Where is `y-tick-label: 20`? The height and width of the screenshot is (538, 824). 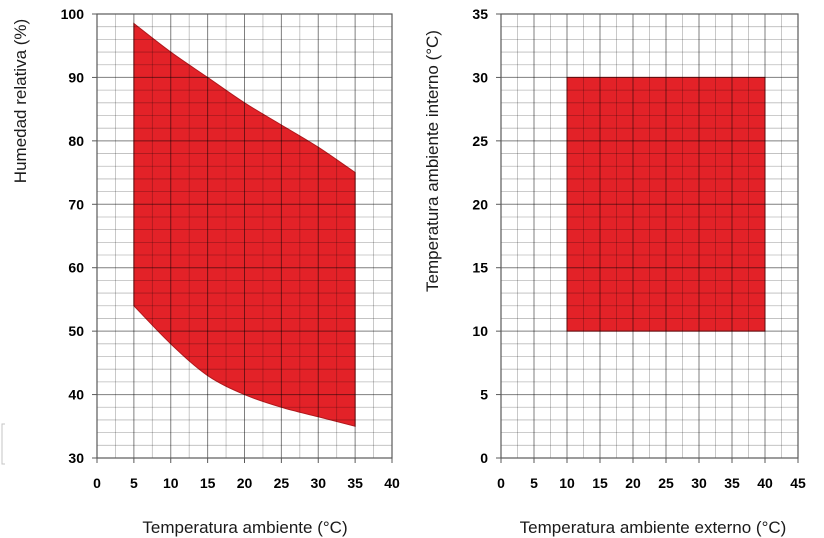
y-tick-label: 20 is located at coordinates (480, 204).